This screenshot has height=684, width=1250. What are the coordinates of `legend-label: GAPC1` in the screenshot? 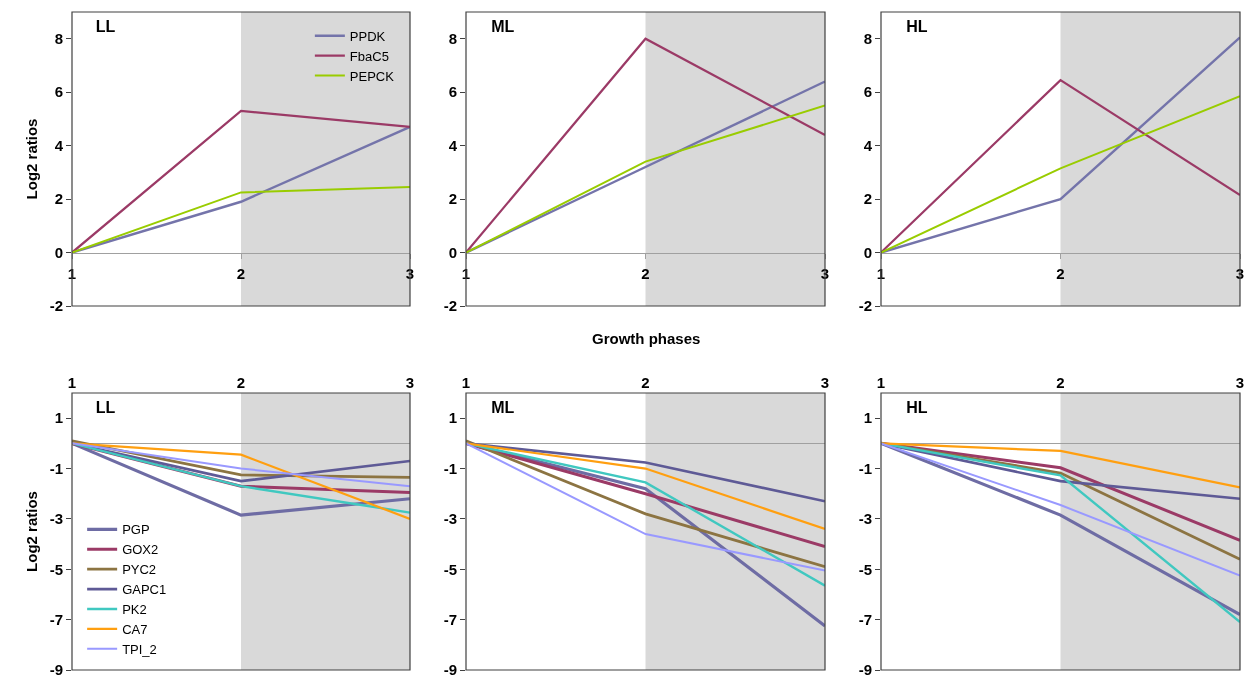 It's located at (144, 590).